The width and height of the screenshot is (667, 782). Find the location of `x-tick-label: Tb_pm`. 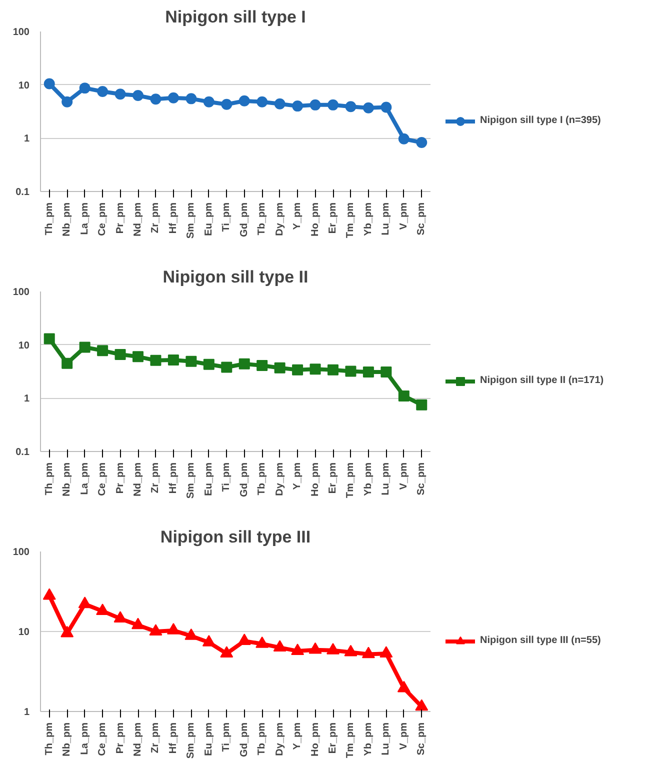

x-tick-label: Tb_pm is located at coordinates (262, 219).